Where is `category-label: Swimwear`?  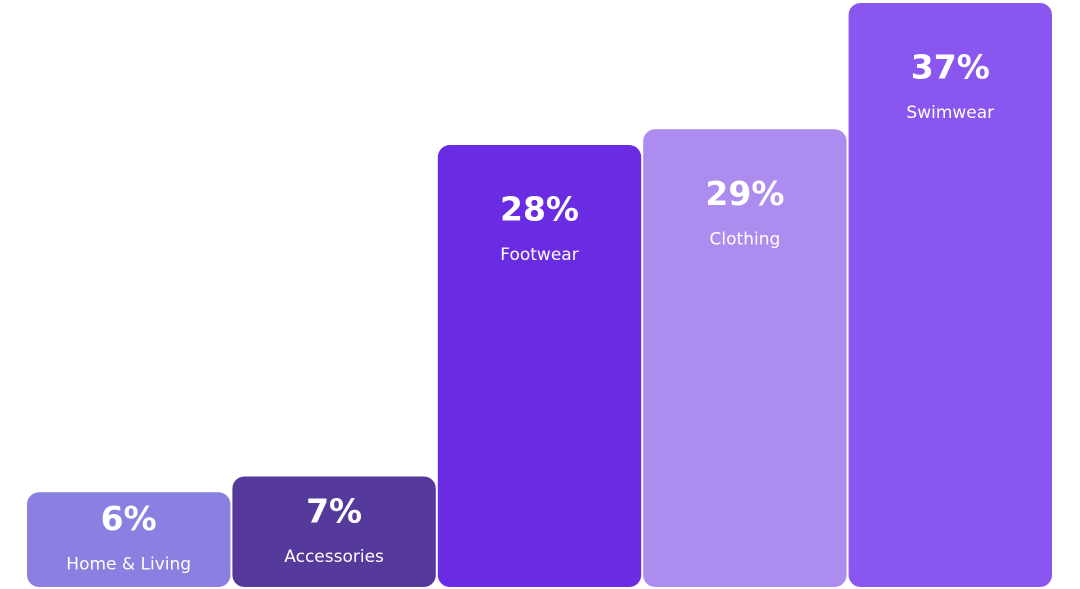
category-label: Swimwear is located at coordinates (950, 113).